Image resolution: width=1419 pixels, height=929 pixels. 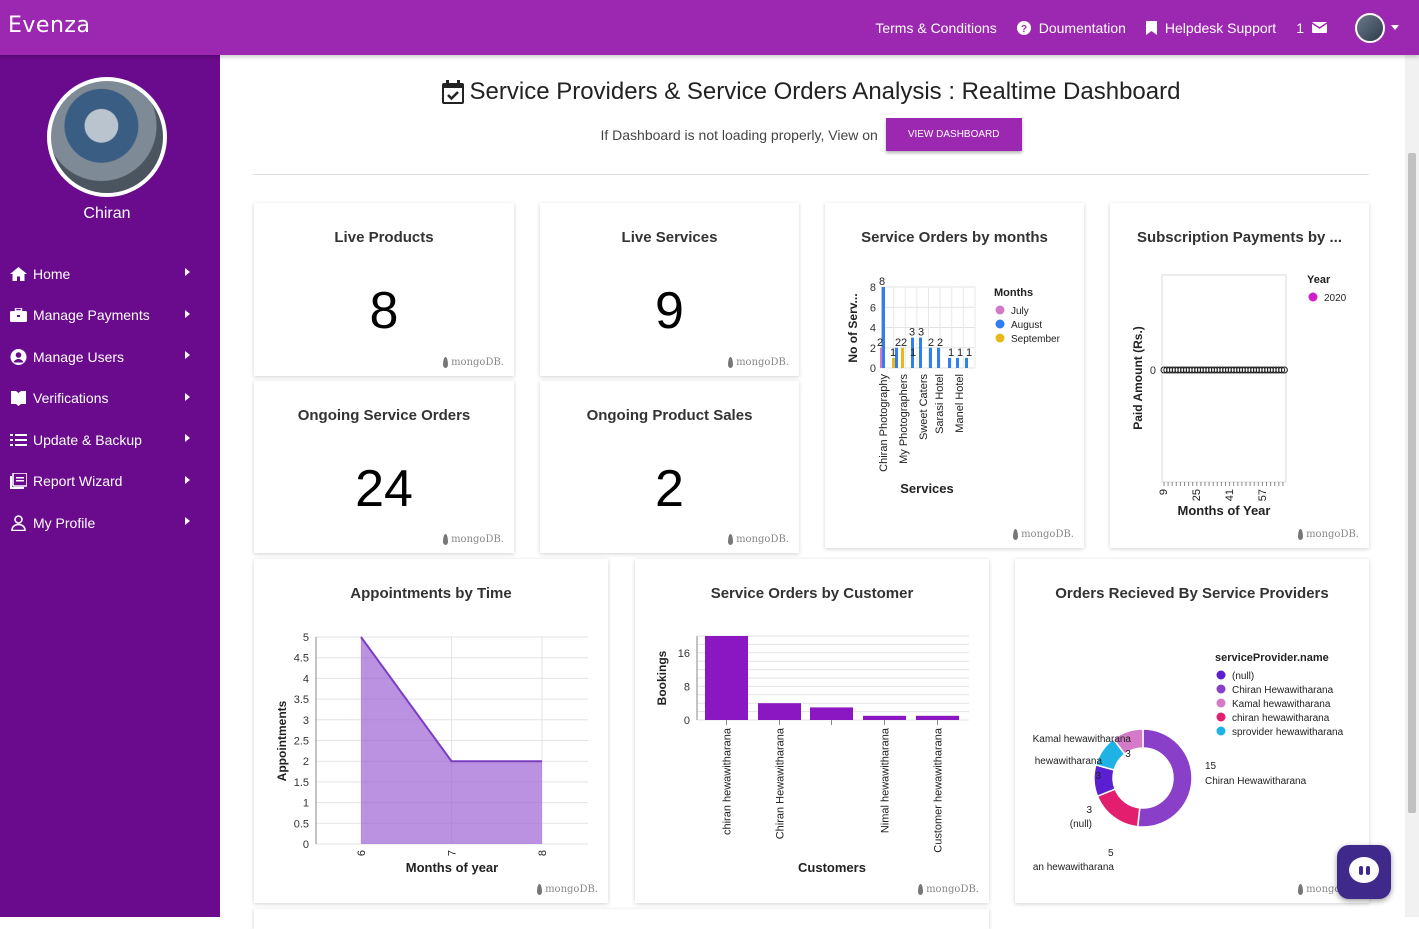 What do you see at coordinates (87, 439) in the screenshot?
I see `sidebar-item-label: Update & Backup` at bounding box center [87, 439].